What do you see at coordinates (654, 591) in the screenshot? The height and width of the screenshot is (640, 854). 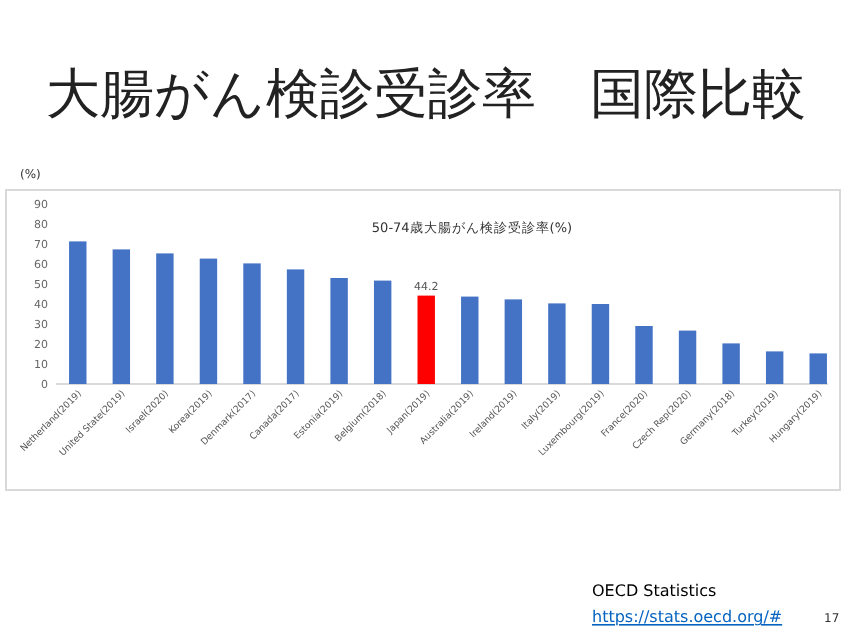 I see `text: OECD Statistics` at bounding box center [654, 591].